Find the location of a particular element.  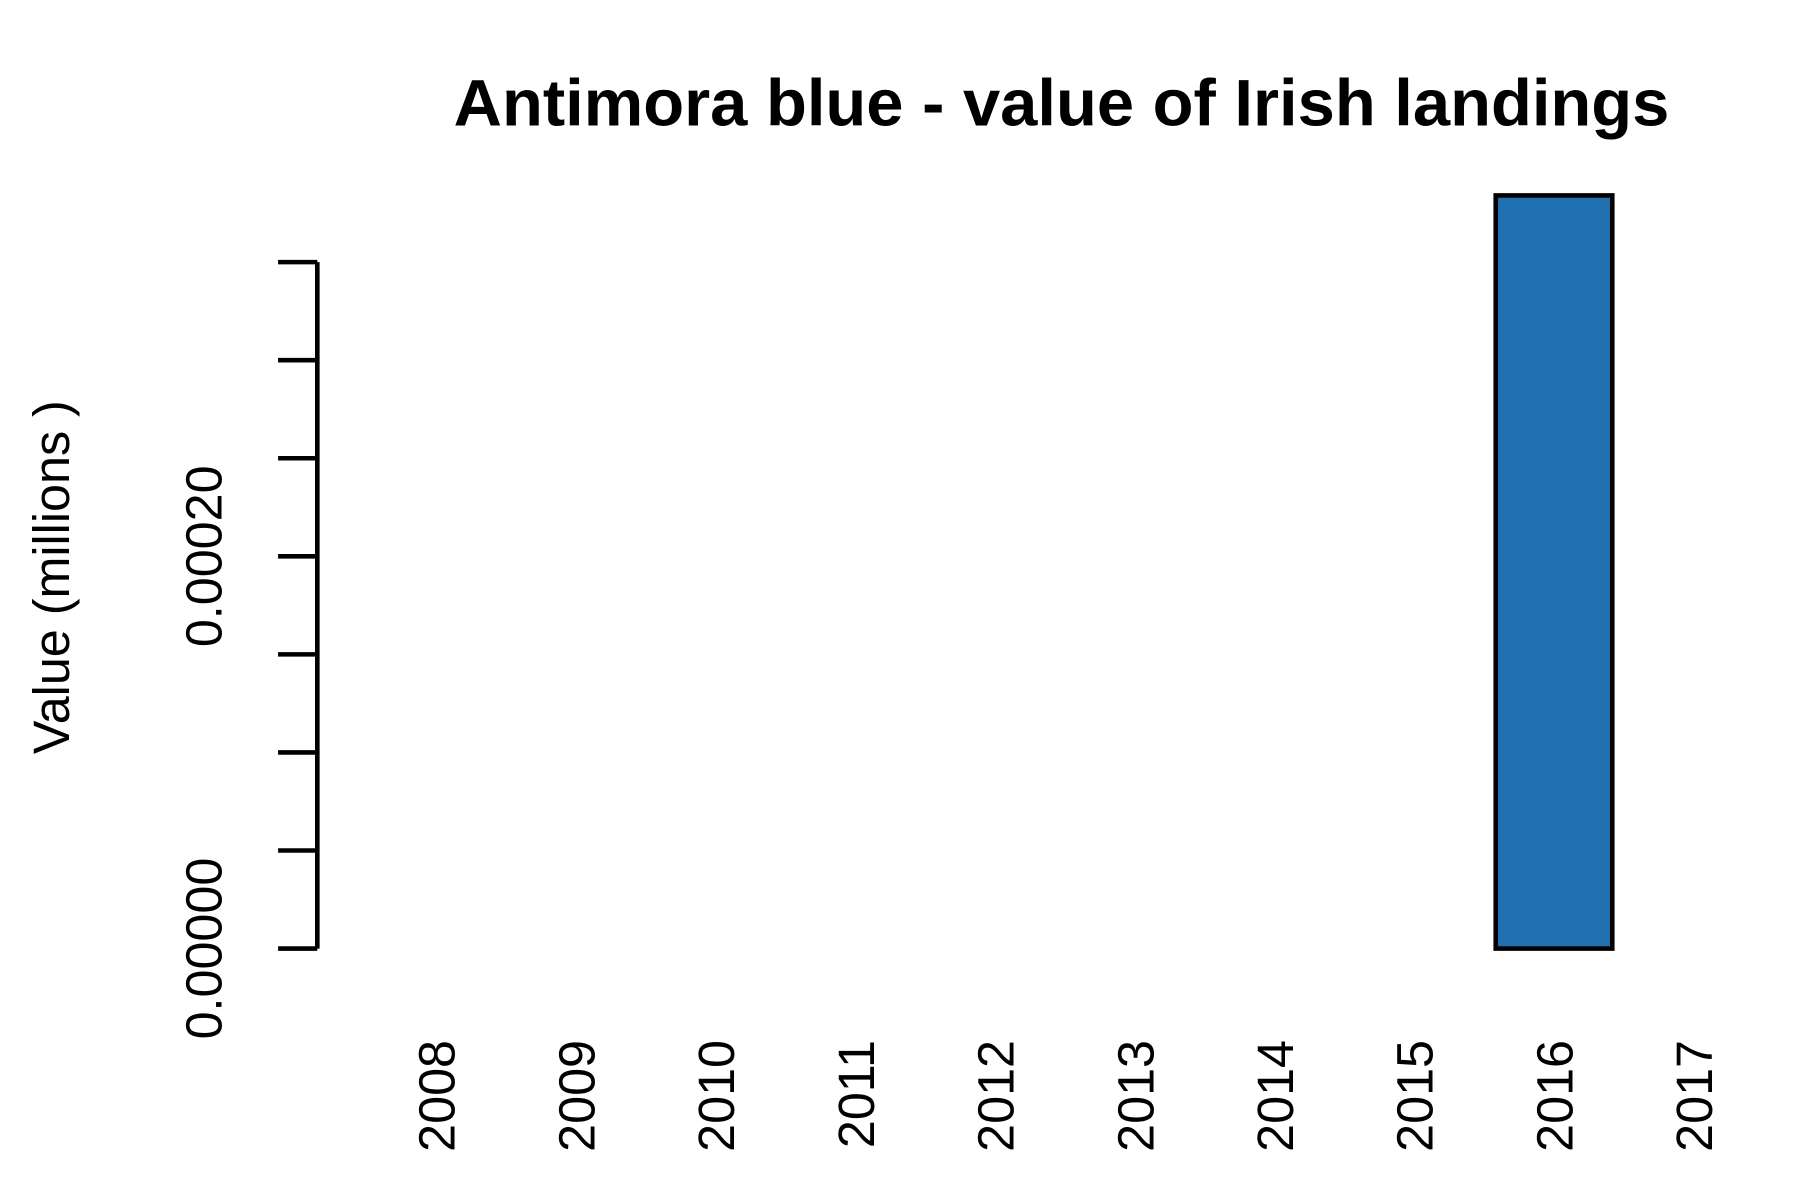

x-tick-label: 2016 is located at coordinates (1554, 1096).